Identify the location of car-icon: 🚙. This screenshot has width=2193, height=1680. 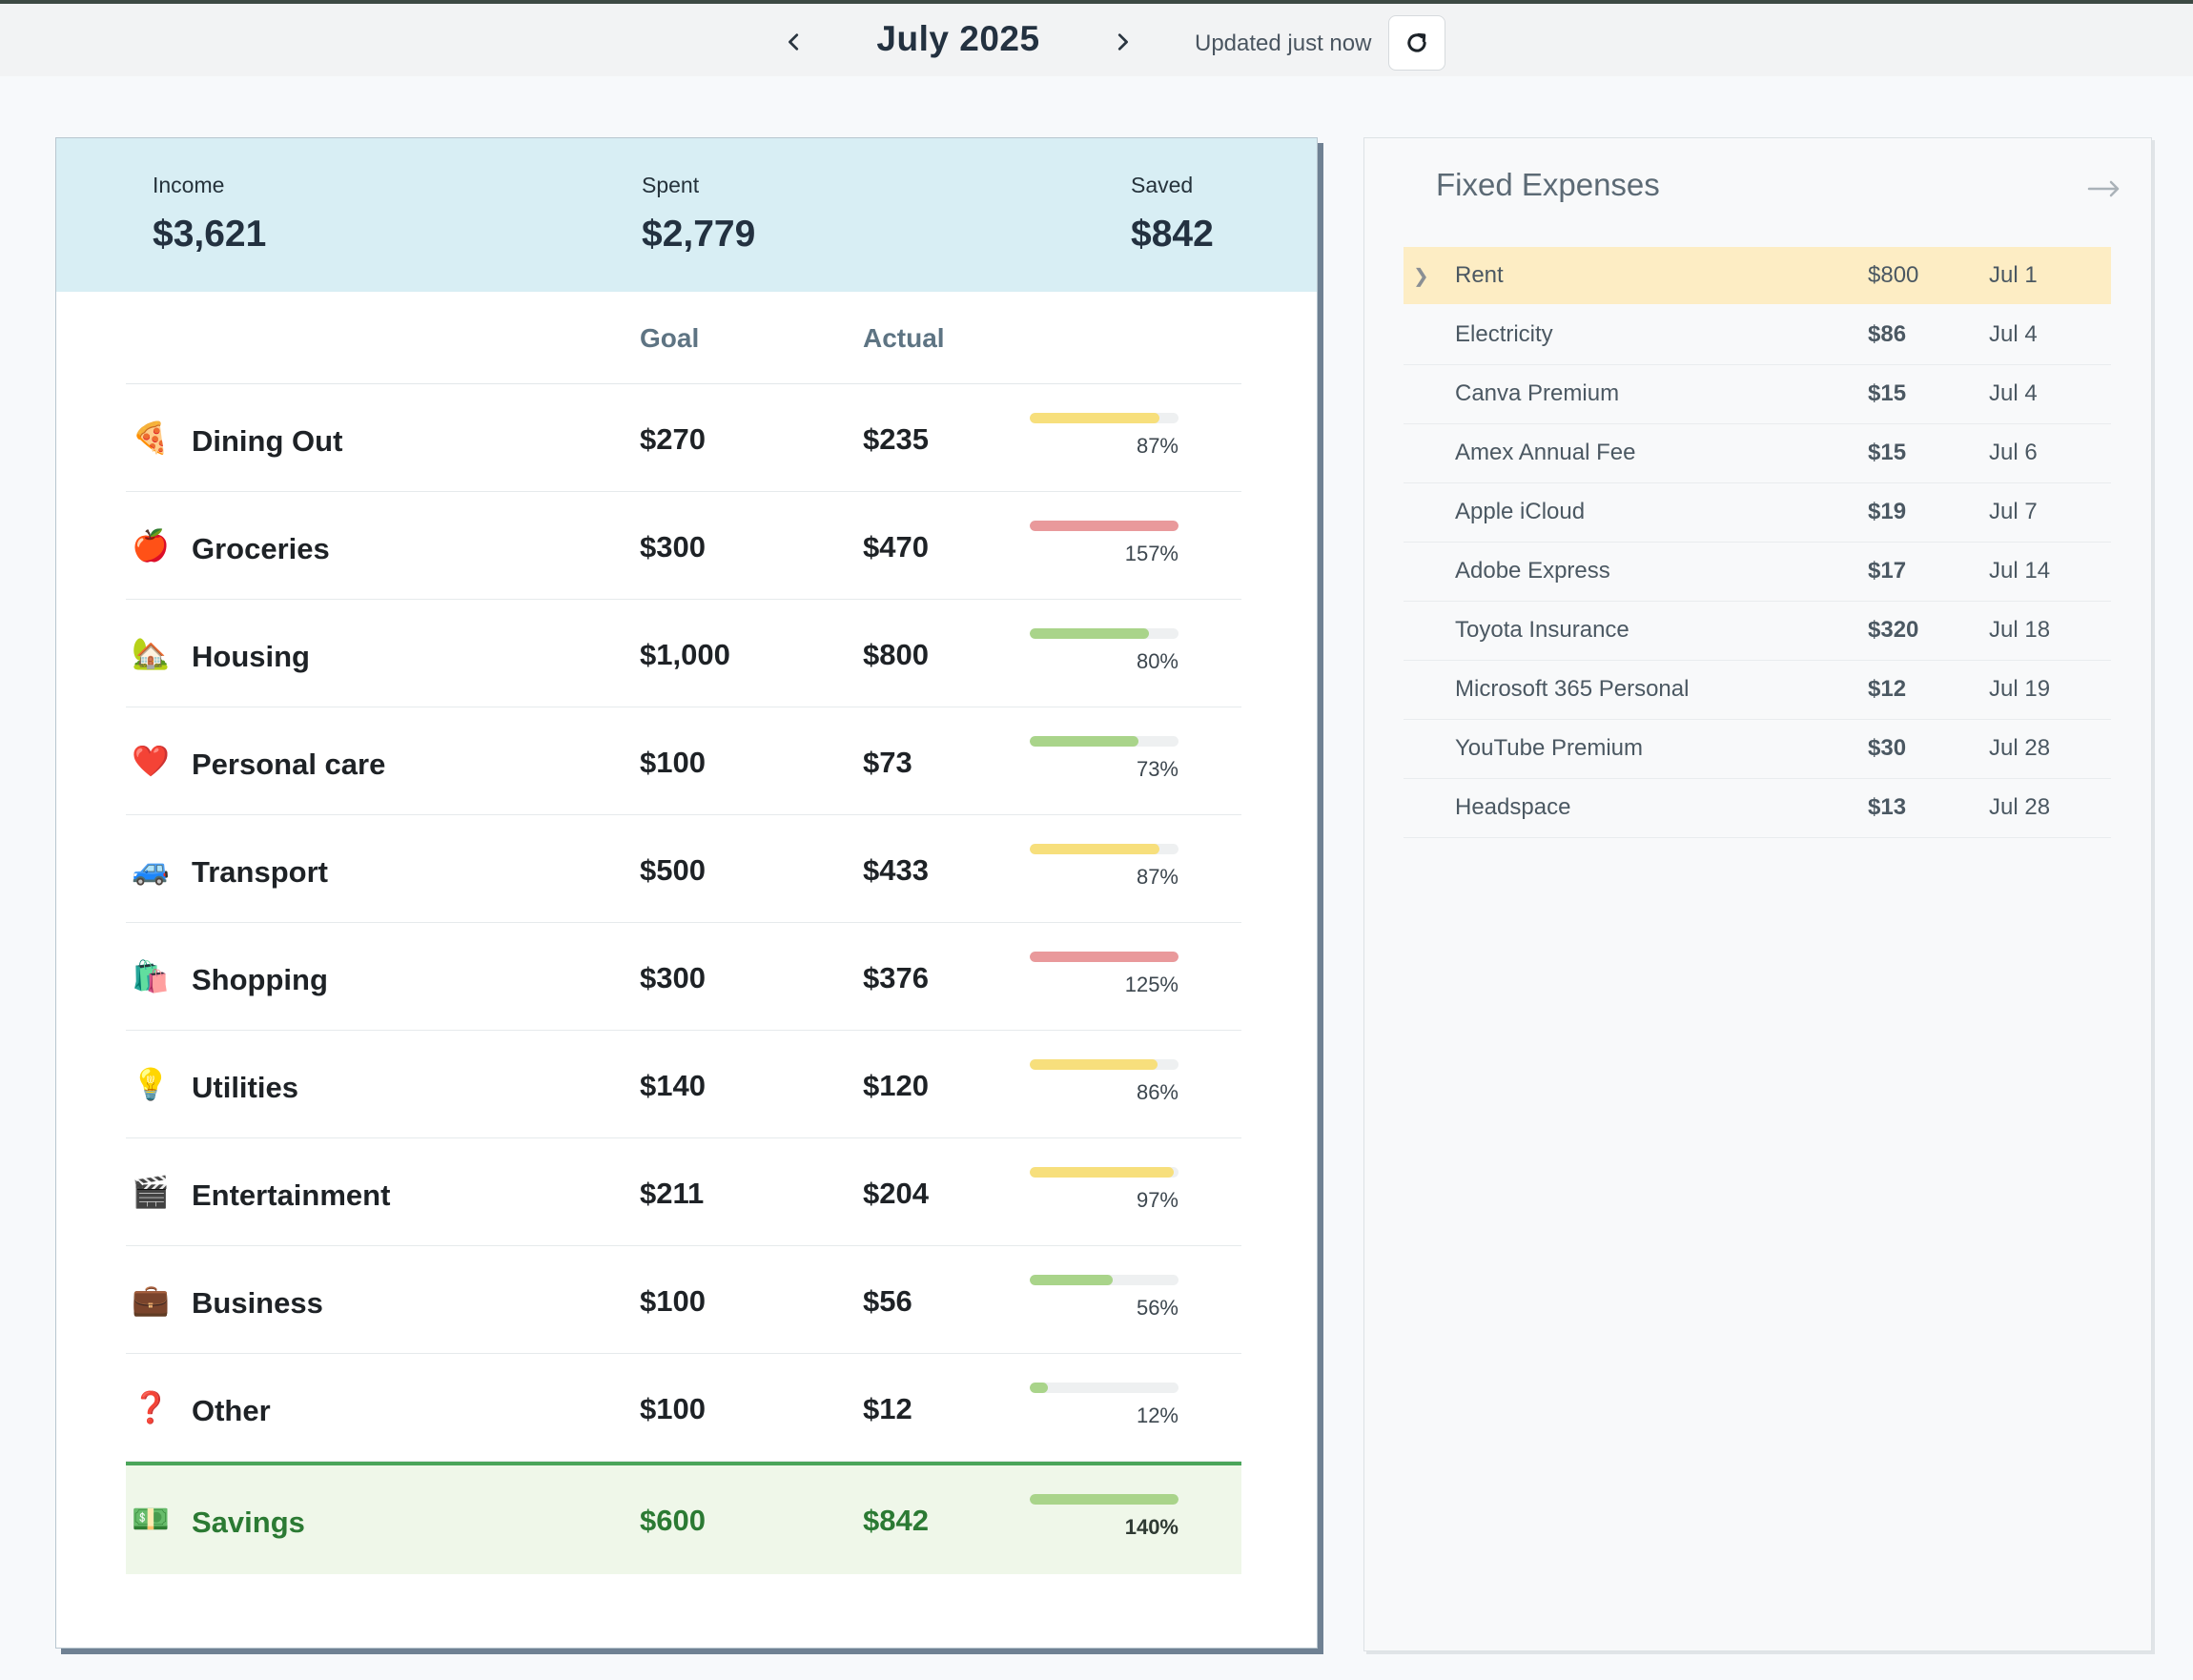
(151, 868).